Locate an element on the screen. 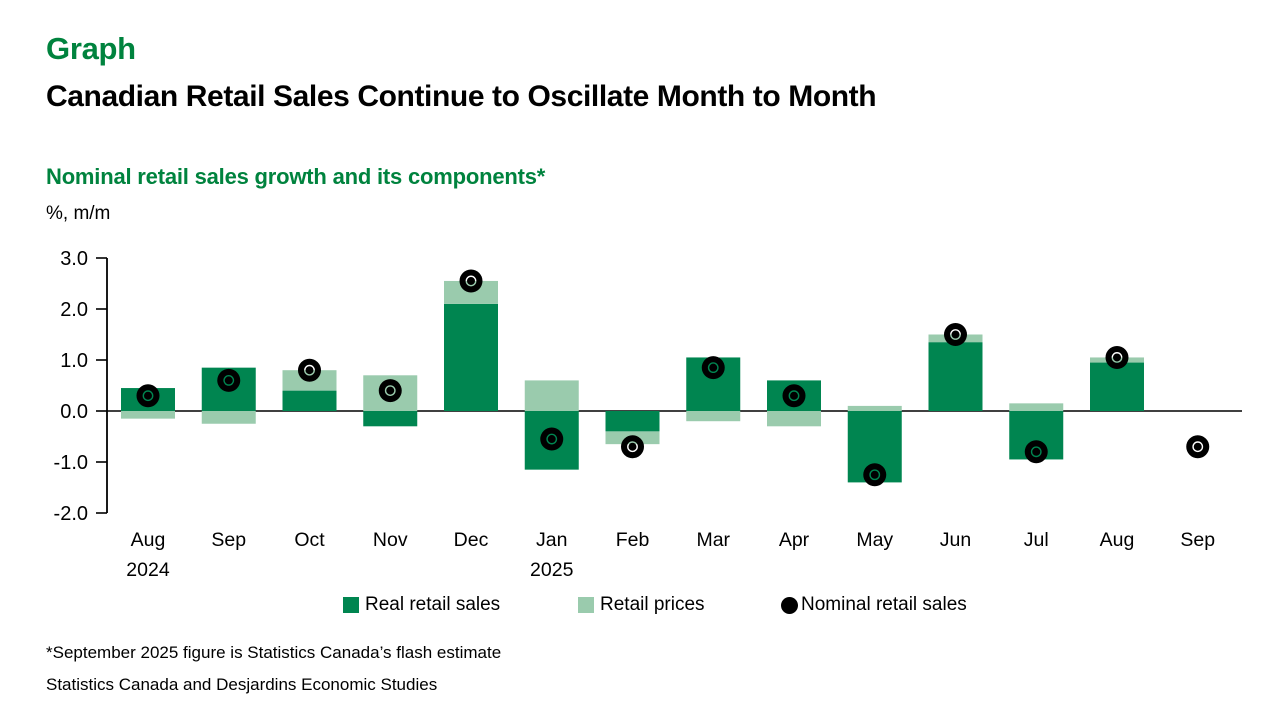 The image size is (1280, 720). x-tick-label: Jan is located at coordinates (551, 540).